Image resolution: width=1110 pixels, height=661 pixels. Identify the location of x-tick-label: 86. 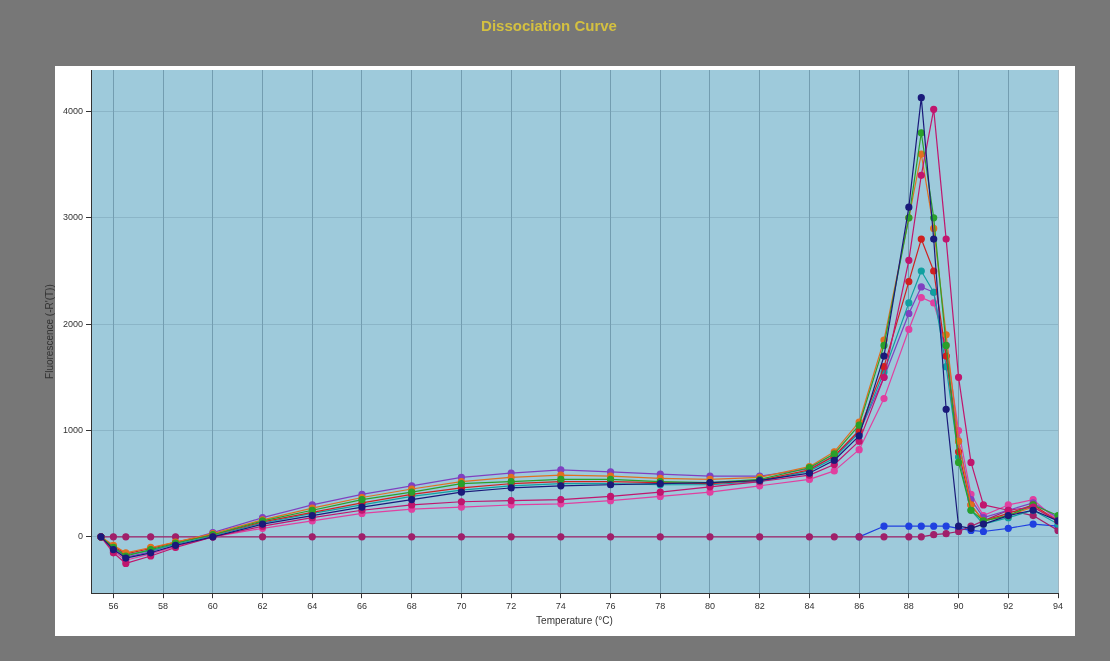
(859, 606).